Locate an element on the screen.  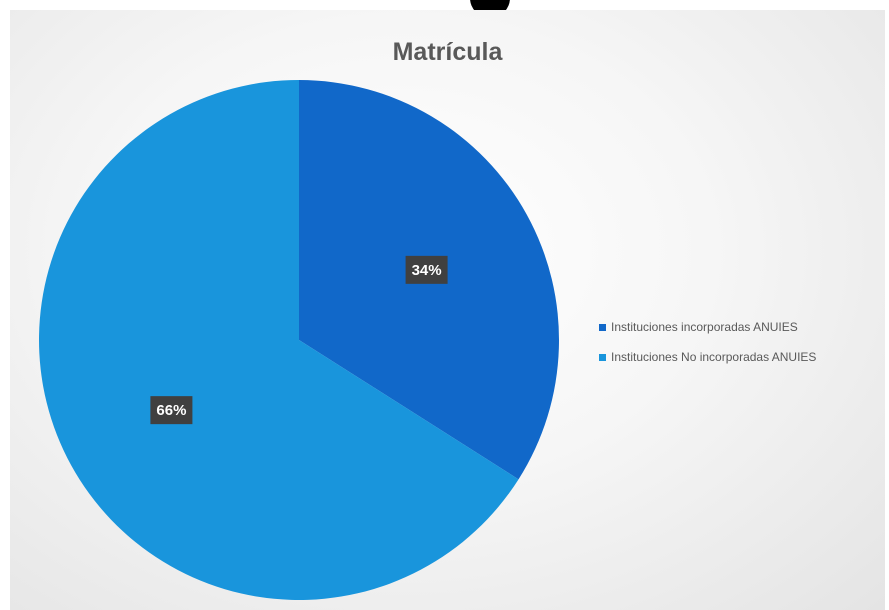
data-label-text: 34% is located at coordinates (427, 270).